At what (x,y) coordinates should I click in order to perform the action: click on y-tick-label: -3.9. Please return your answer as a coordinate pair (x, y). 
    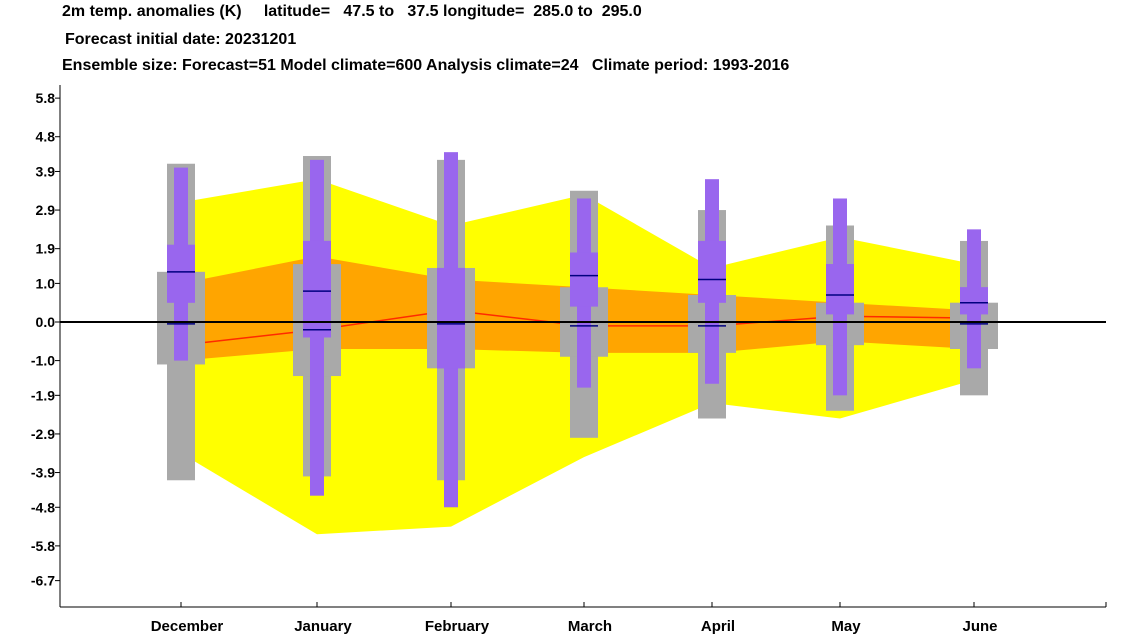
    Looking at the image, I should click on (43, 473).